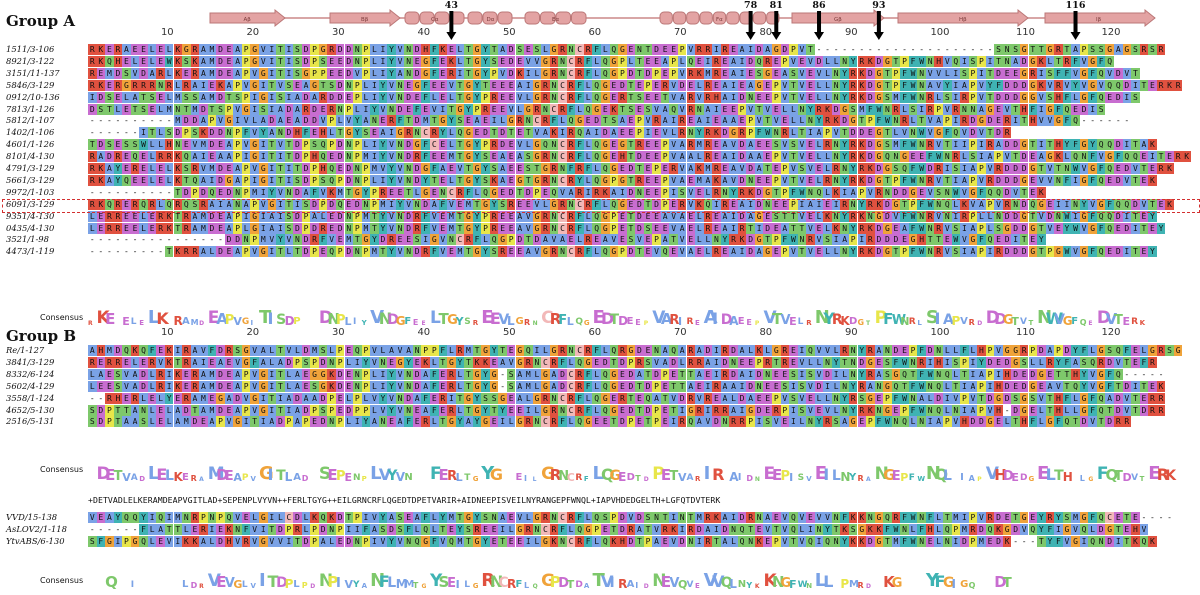 The height and width of the screenshot is (595, 1200). I want to click on logo-letter: W, so click(1054, 318).